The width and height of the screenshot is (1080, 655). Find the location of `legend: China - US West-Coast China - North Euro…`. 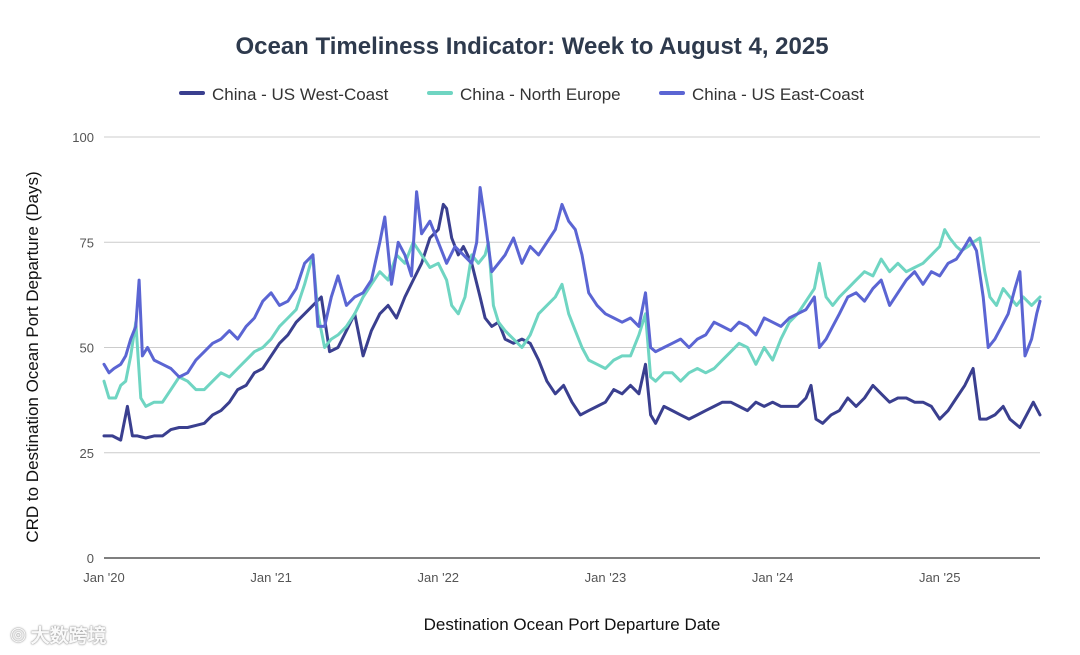

legend: China - US West-Coast China - North Euro… is located at coordinates (521, 94).